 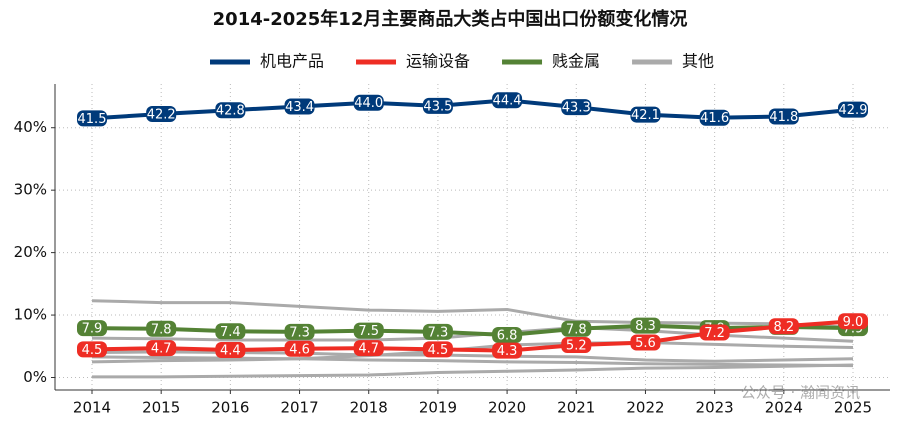 I want to click on data-label: 8.2, so click(x=783, y=326).